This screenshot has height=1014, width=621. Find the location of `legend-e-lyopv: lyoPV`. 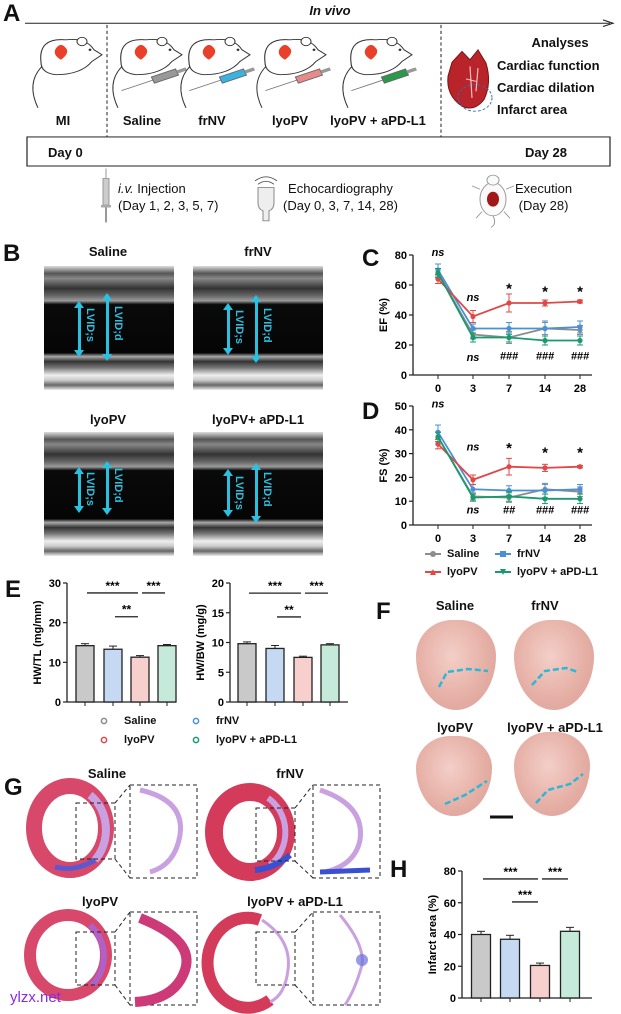

legend-e-lyopv: lyoPV is located at coordinates (127, 740).